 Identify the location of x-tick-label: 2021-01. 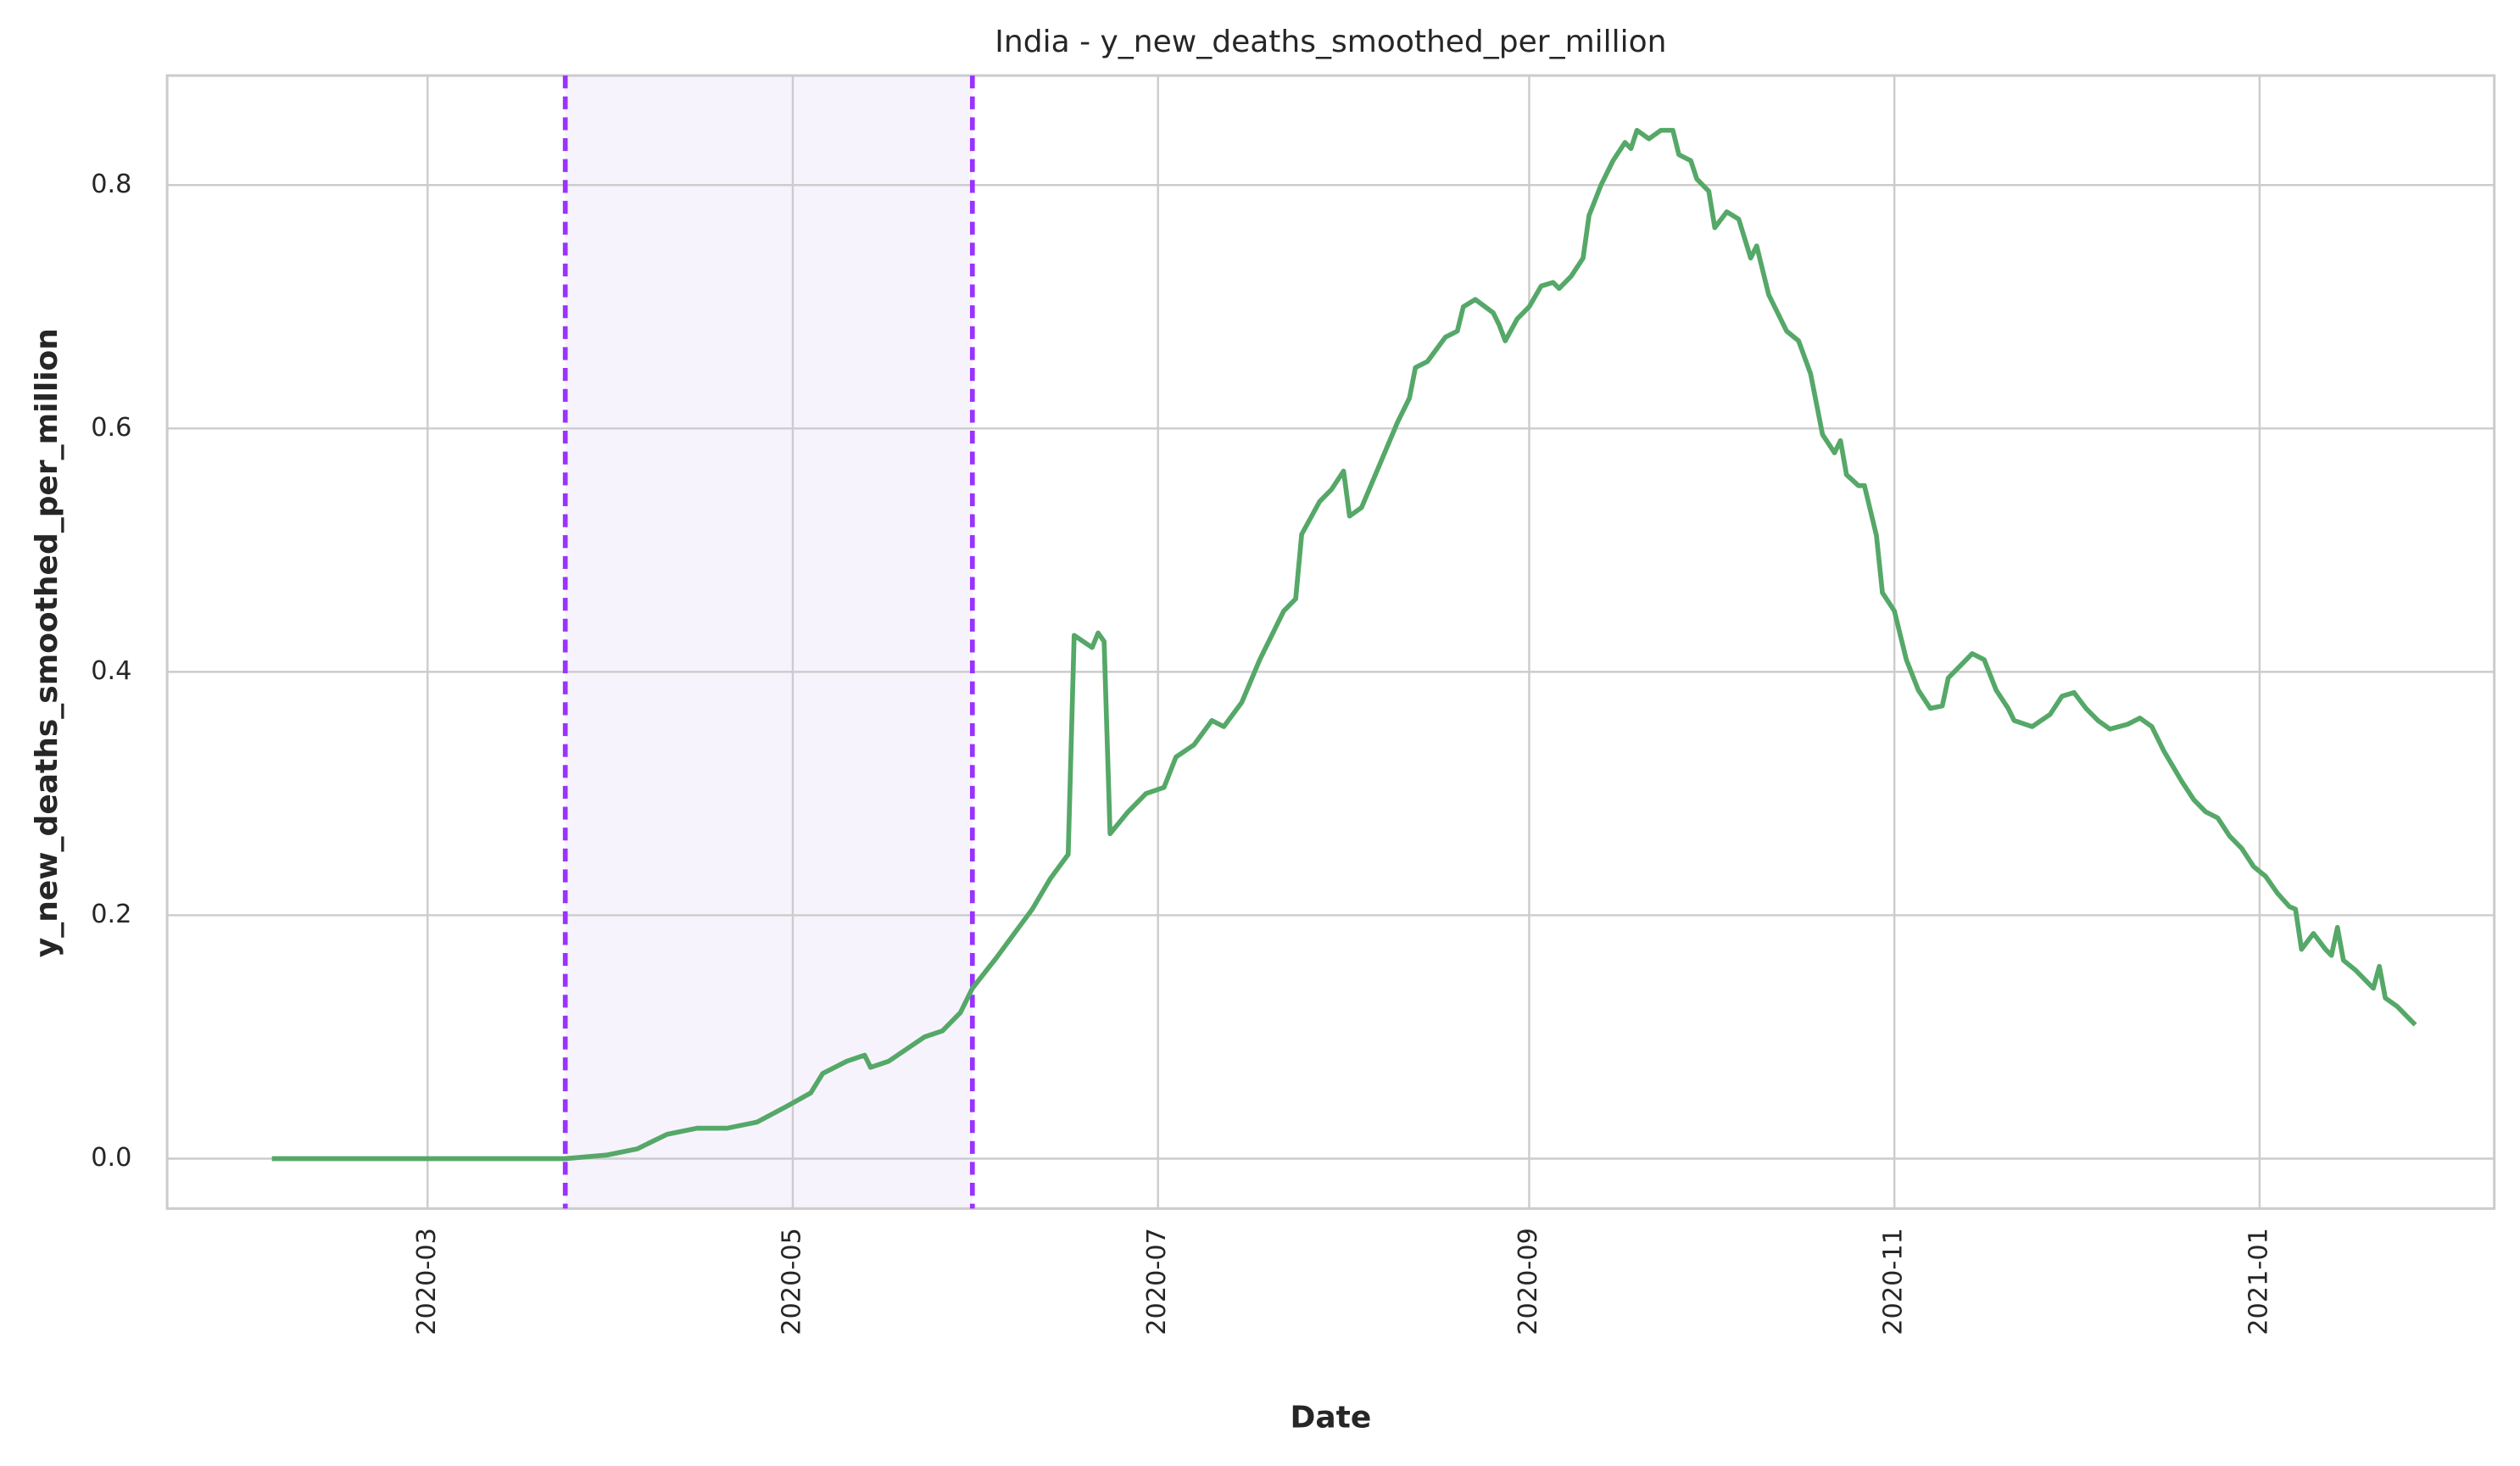
(2258, 1282).